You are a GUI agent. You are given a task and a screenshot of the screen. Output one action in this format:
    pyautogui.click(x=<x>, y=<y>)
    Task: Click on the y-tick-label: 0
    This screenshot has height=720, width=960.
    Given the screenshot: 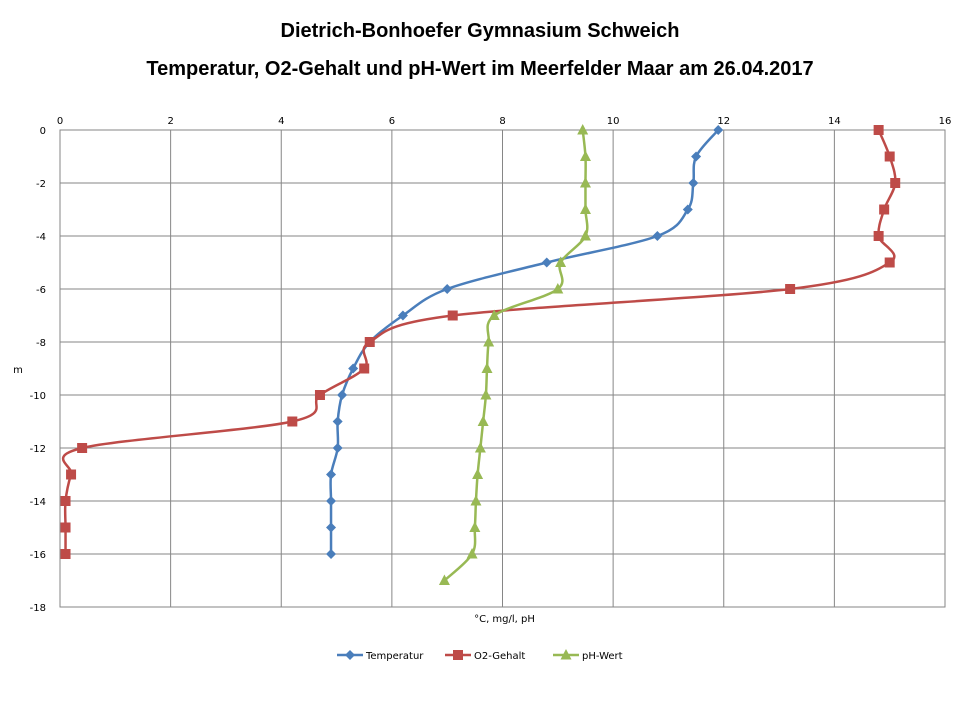 What is the action you would take?
    pyautogui.click(x=43, y=131)
    